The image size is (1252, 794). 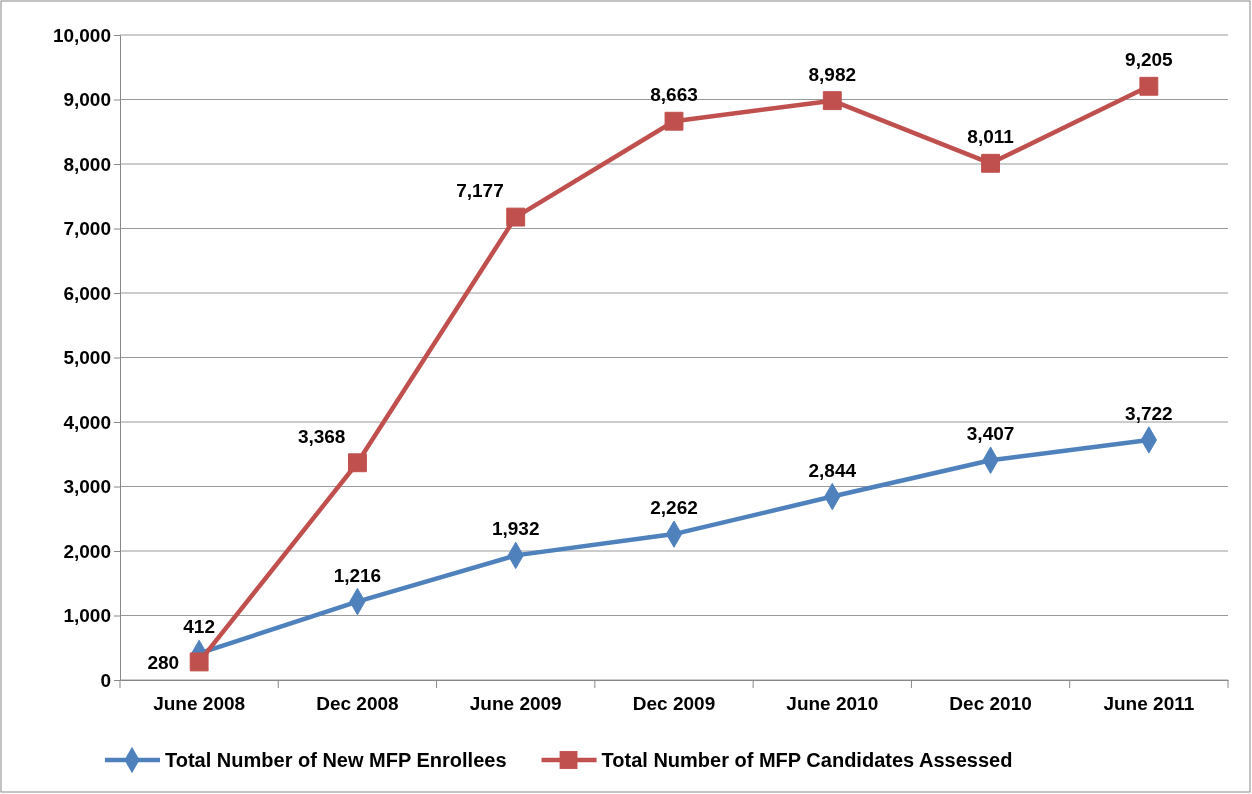 What do you see at coordinates (87, 616) in the screenshot?
I see `y-tick-label: 1,000` at bounding box center [87, 616].